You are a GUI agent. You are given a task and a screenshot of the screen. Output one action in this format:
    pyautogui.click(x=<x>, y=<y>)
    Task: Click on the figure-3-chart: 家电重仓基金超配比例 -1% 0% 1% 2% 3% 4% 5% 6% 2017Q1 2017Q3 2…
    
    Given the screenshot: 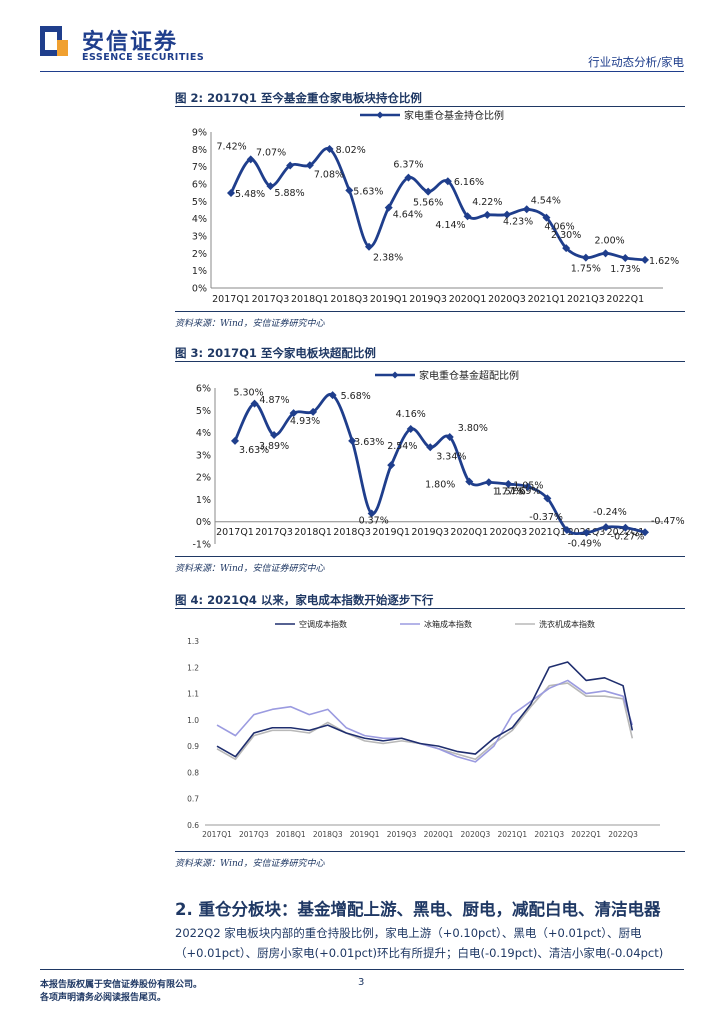 What is the action you would take?
    pyautogui.click(x=430, y=459)
    